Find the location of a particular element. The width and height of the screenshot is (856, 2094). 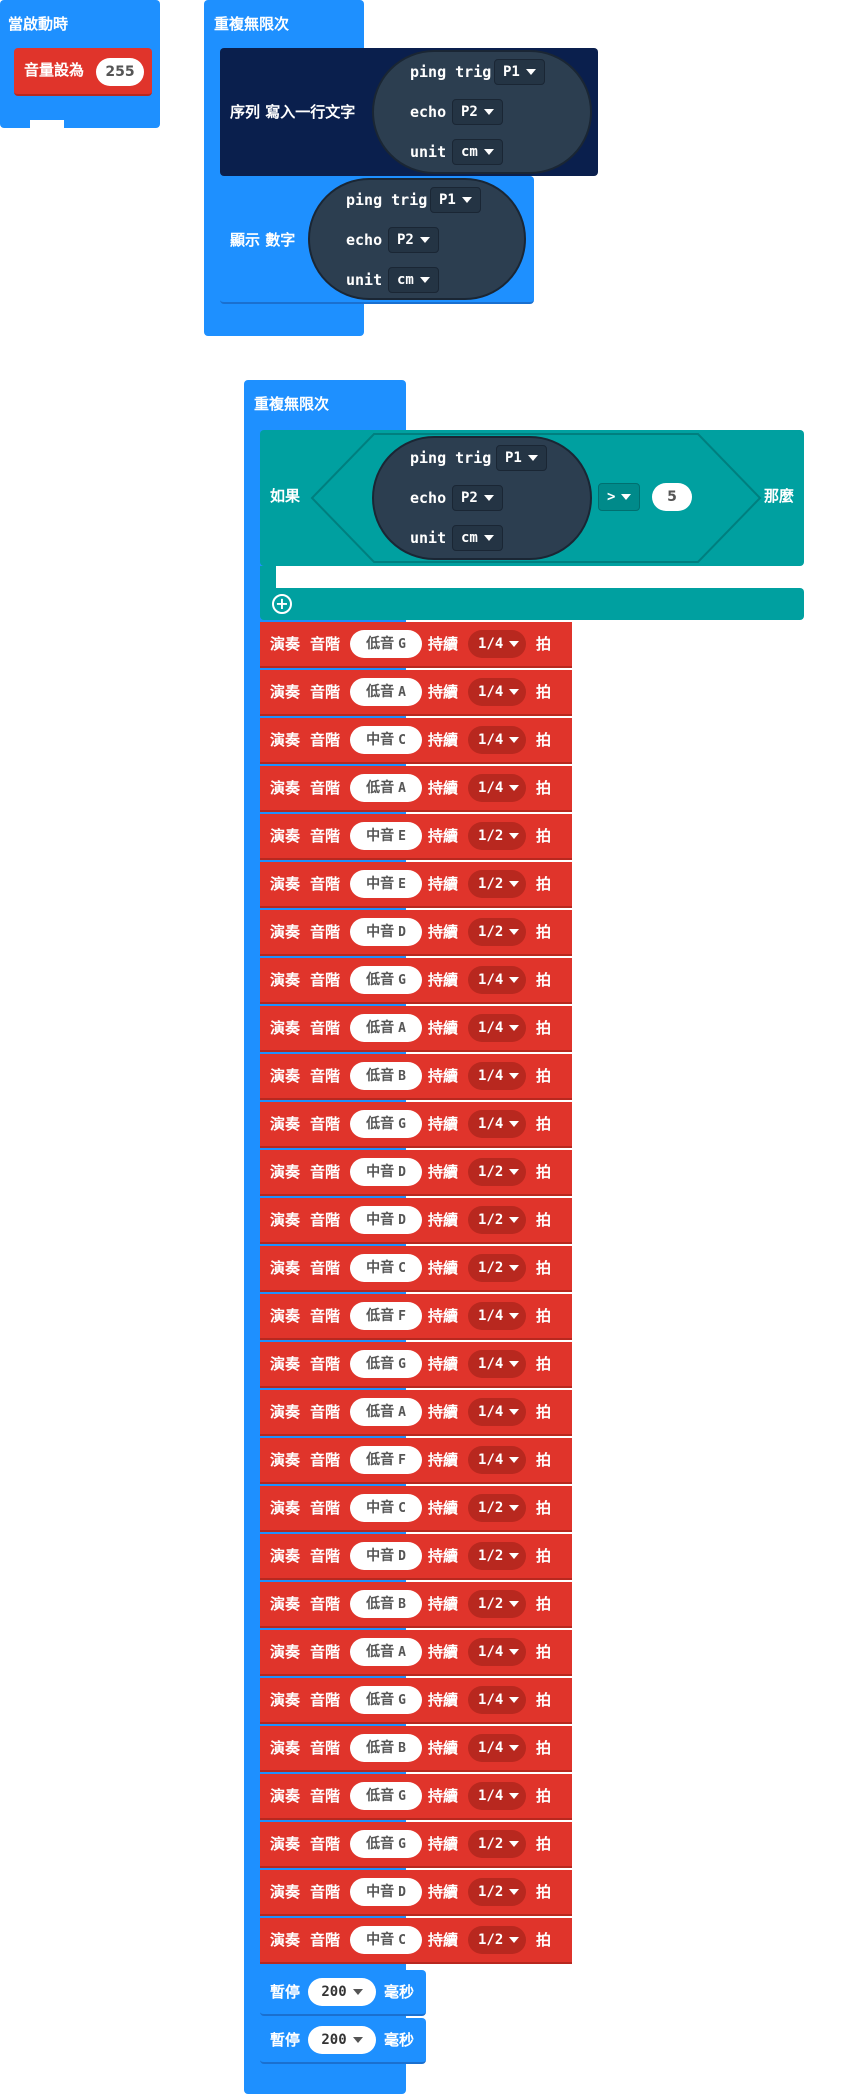

play-tone-block: 演奏 音階 中音 C 持續 1/4 拍 is located at coordinates (416, 741).